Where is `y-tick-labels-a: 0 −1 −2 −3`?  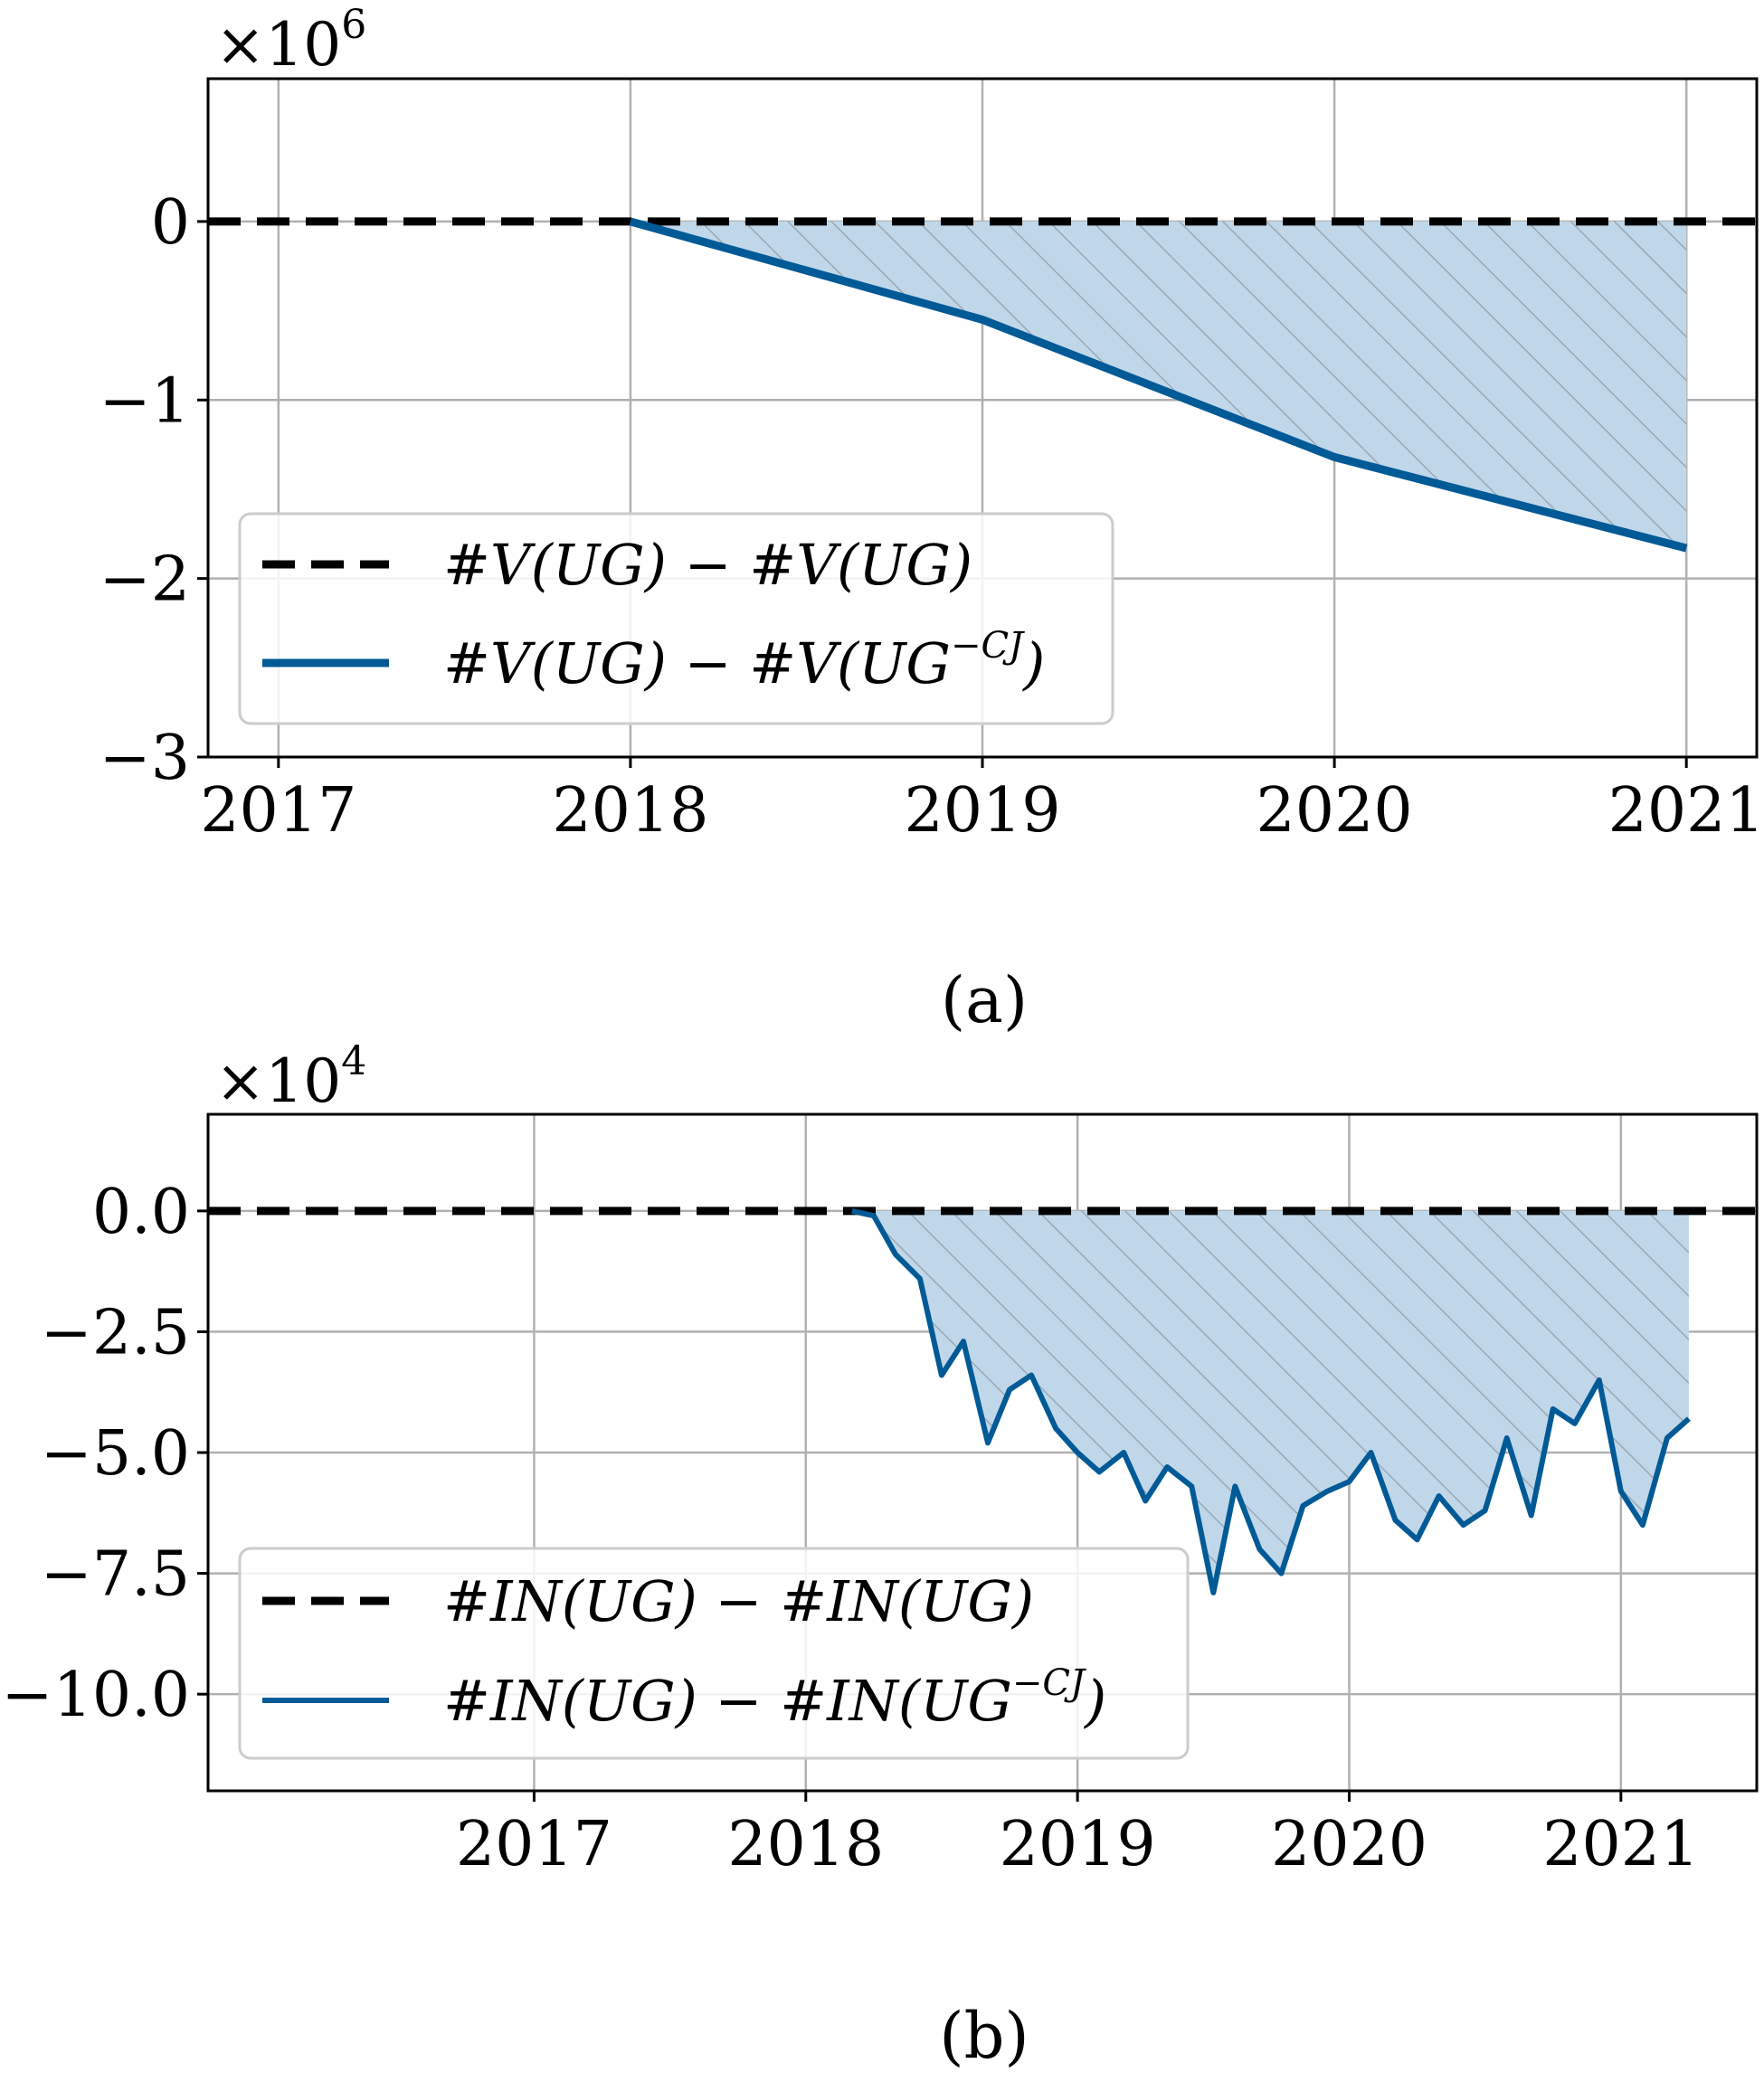
y-tick-labels-a: 0 −1 −2 −3 is located at coordinates (154, 490).